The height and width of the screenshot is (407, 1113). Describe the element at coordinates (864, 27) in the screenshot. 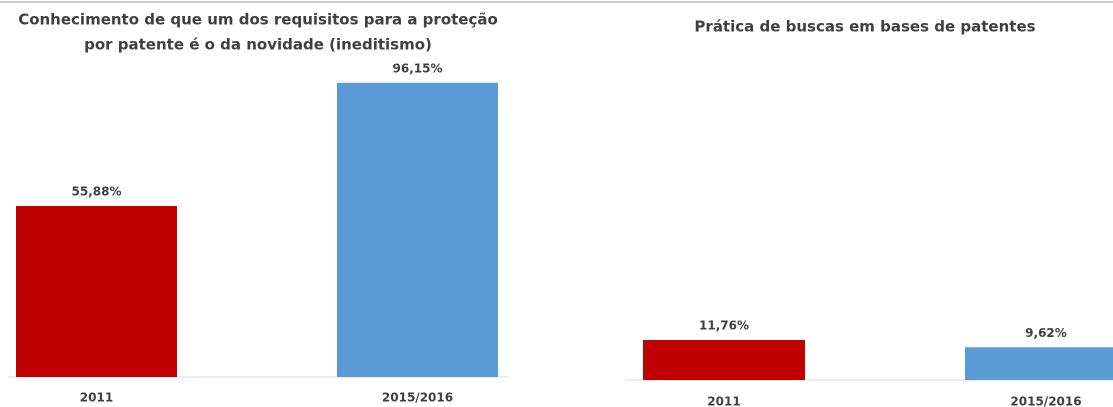

I see `chart-title: Prática de buscas em bases de patentes` at that location.